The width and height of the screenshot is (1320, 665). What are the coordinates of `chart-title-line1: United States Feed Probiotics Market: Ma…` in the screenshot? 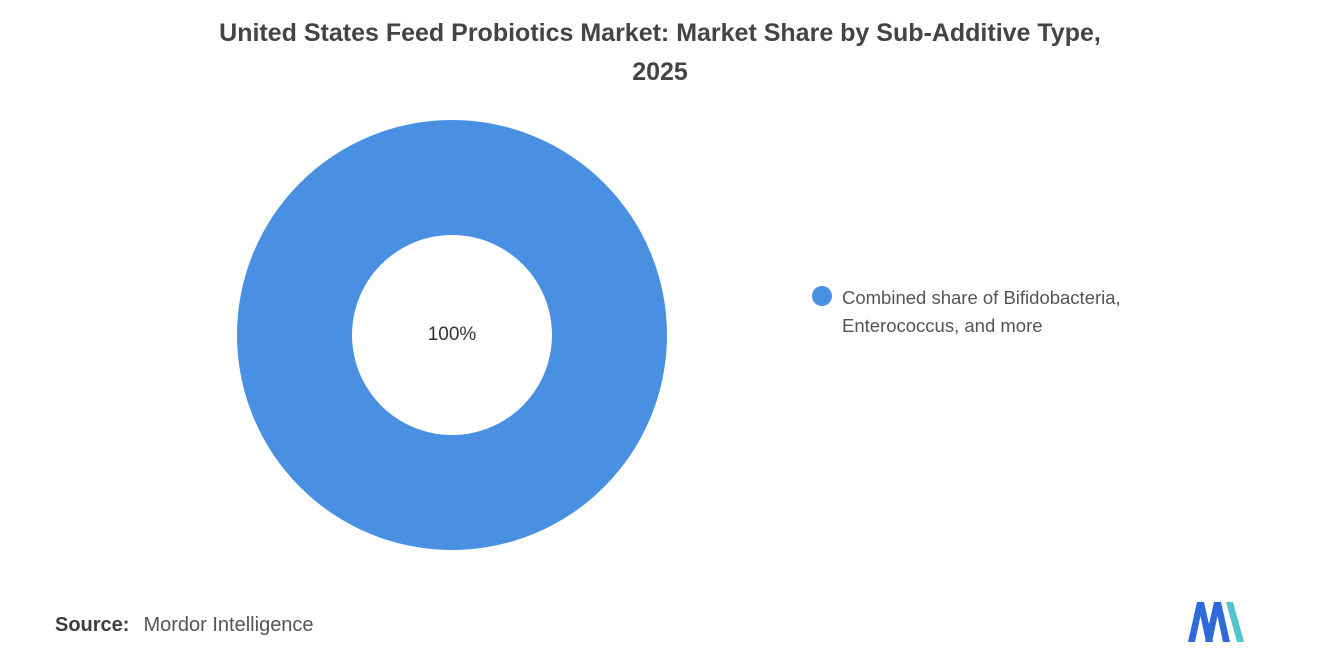 It's located at (660, 33).